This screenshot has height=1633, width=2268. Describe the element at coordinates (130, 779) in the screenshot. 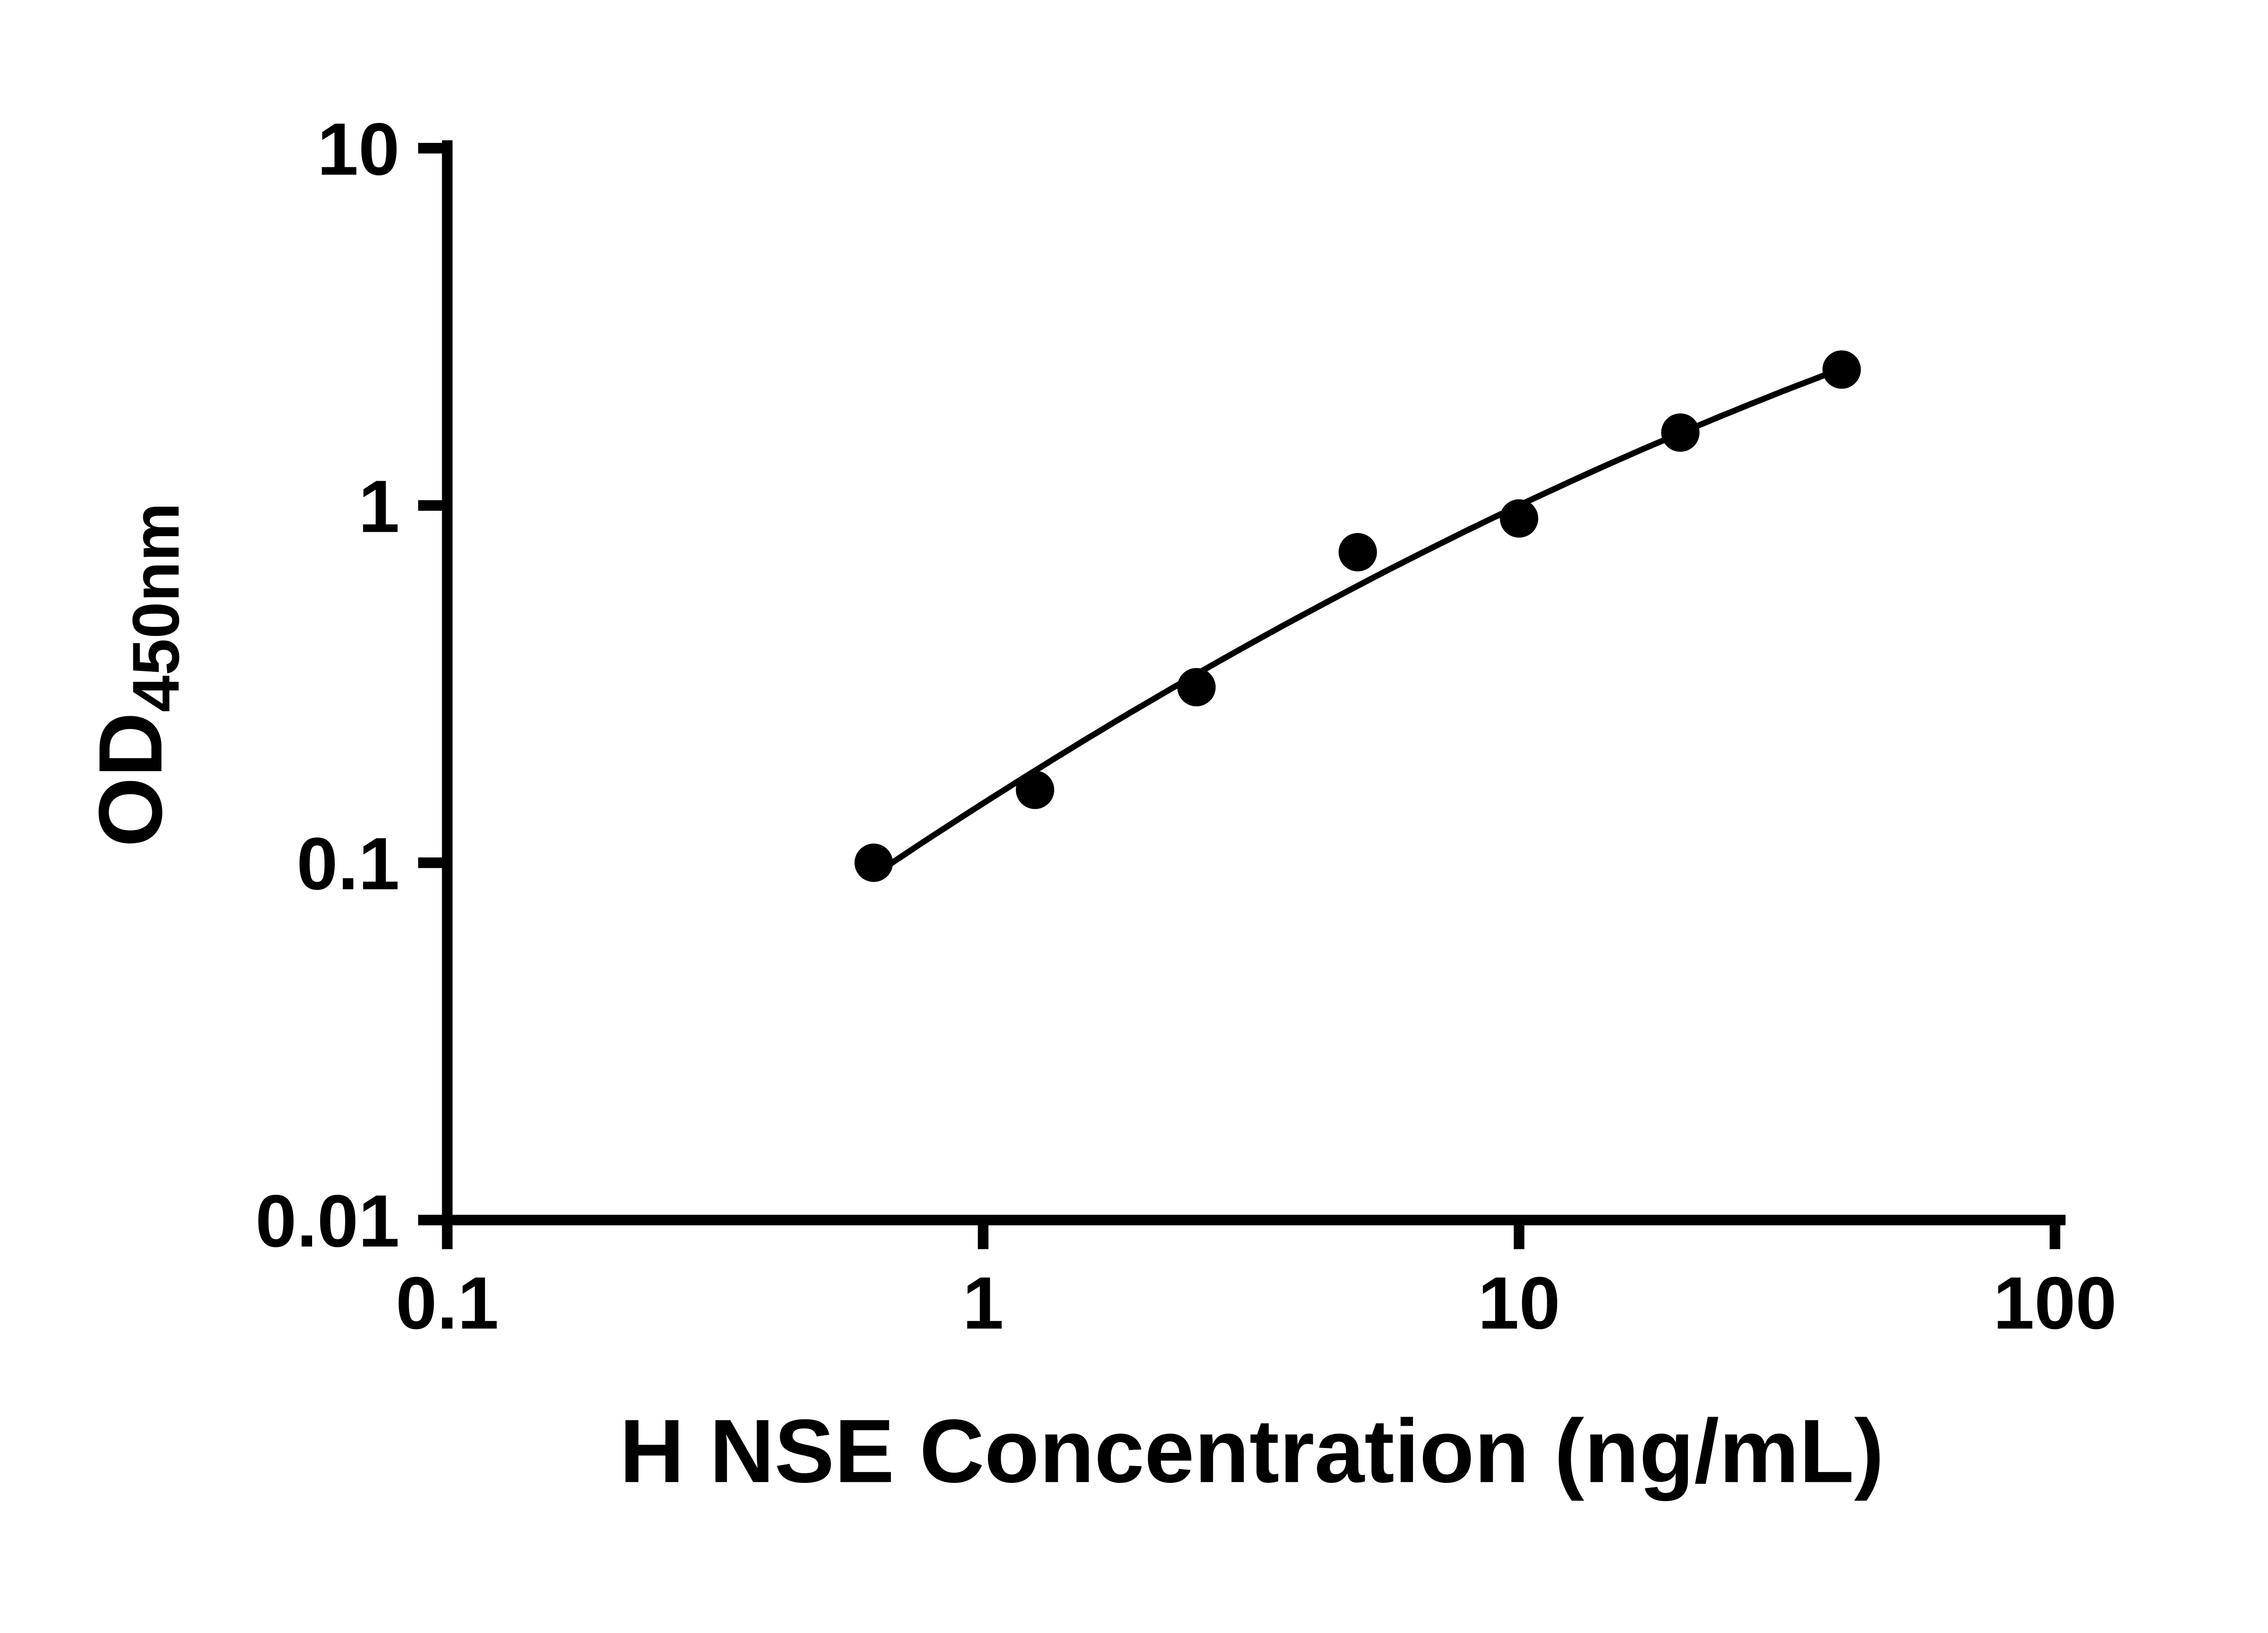

I see `y-axis-title-main: OD` at that location.